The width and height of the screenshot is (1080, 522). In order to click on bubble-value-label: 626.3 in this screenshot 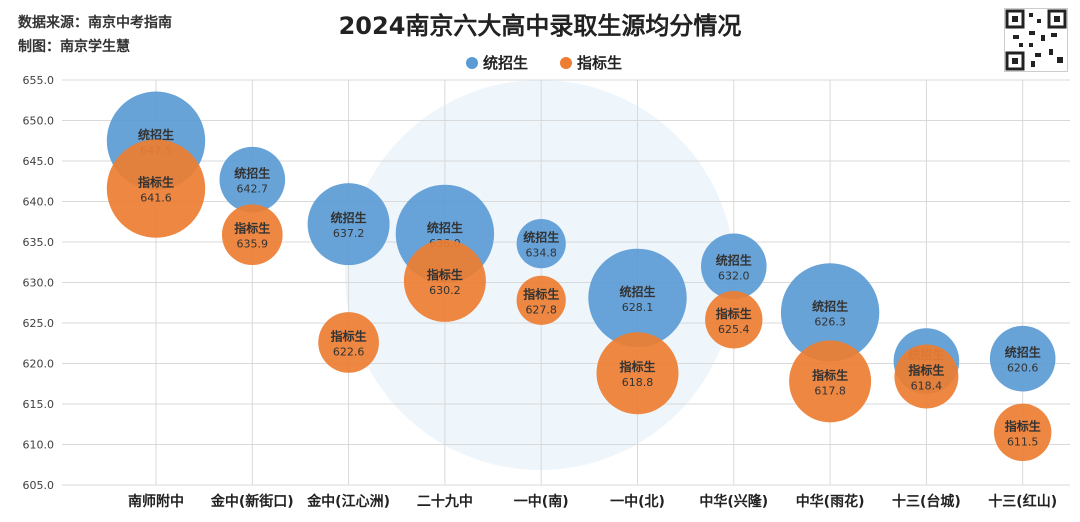, I will do `click(830, 321)`.